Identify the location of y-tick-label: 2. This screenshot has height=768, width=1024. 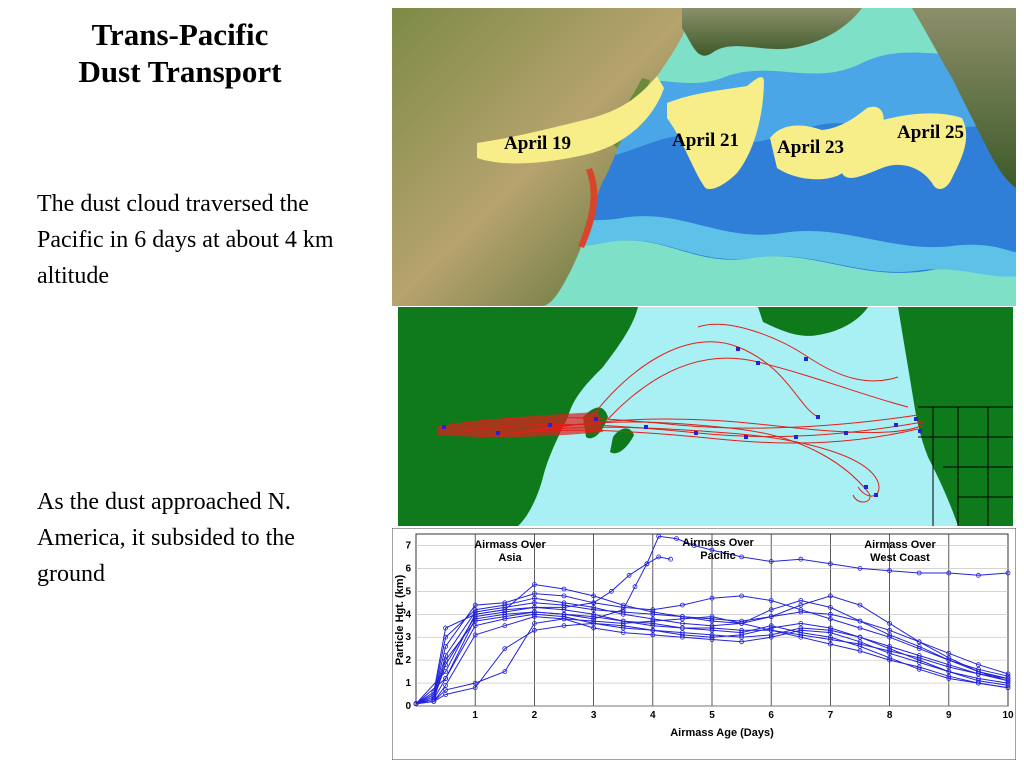
(408, 660).